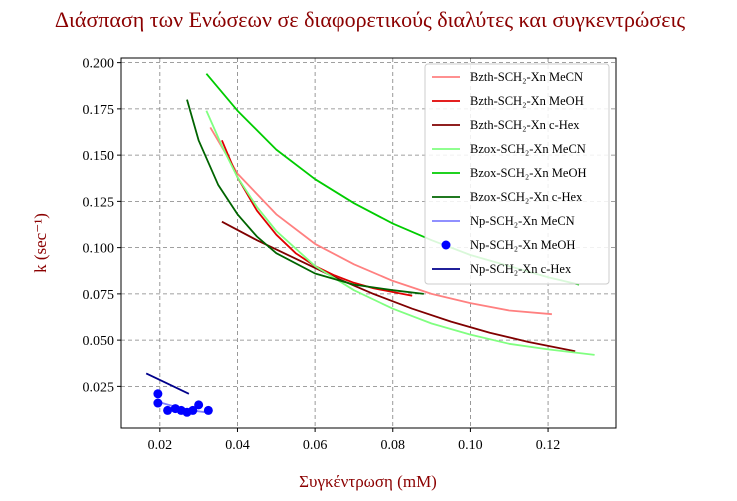 This screenshot has width=737, height=501. I want to click on x-tick-label: 0.02, so click(160, 445).